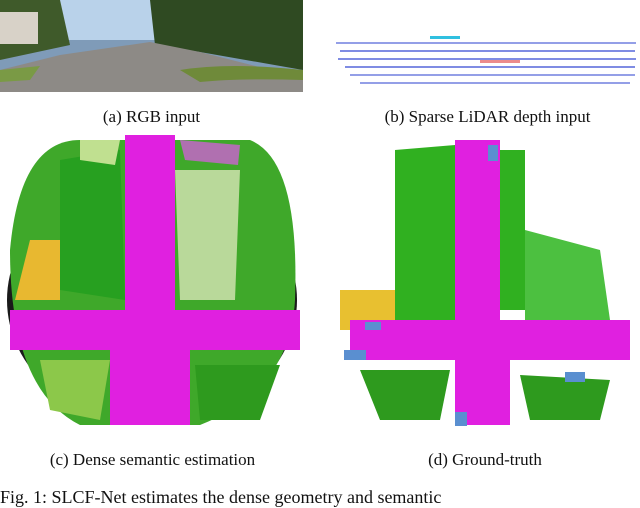 The image size is (640, 508). Describe the element at coordinates (487, 116) in the screenshot. I see `panel-caption: (b) Sparse LiDAR depth input` at that location.